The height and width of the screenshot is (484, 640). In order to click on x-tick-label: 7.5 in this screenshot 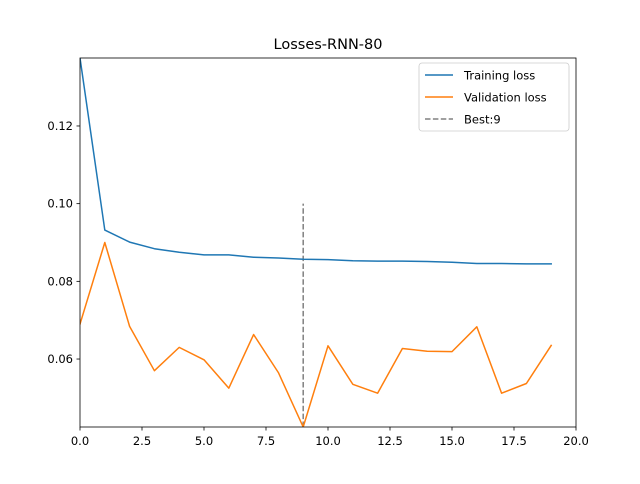, I will do `click(266, 441)`.